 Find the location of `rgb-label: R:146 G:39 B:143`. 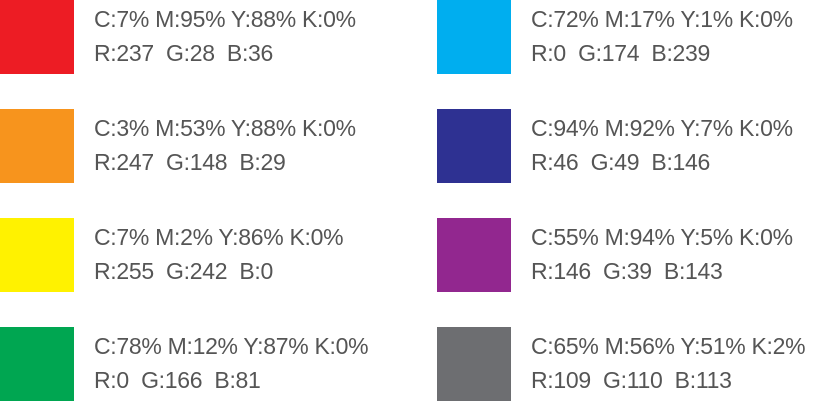

rgb-label: R:146 G:39 B:143 is located at coordinates (627, 271).